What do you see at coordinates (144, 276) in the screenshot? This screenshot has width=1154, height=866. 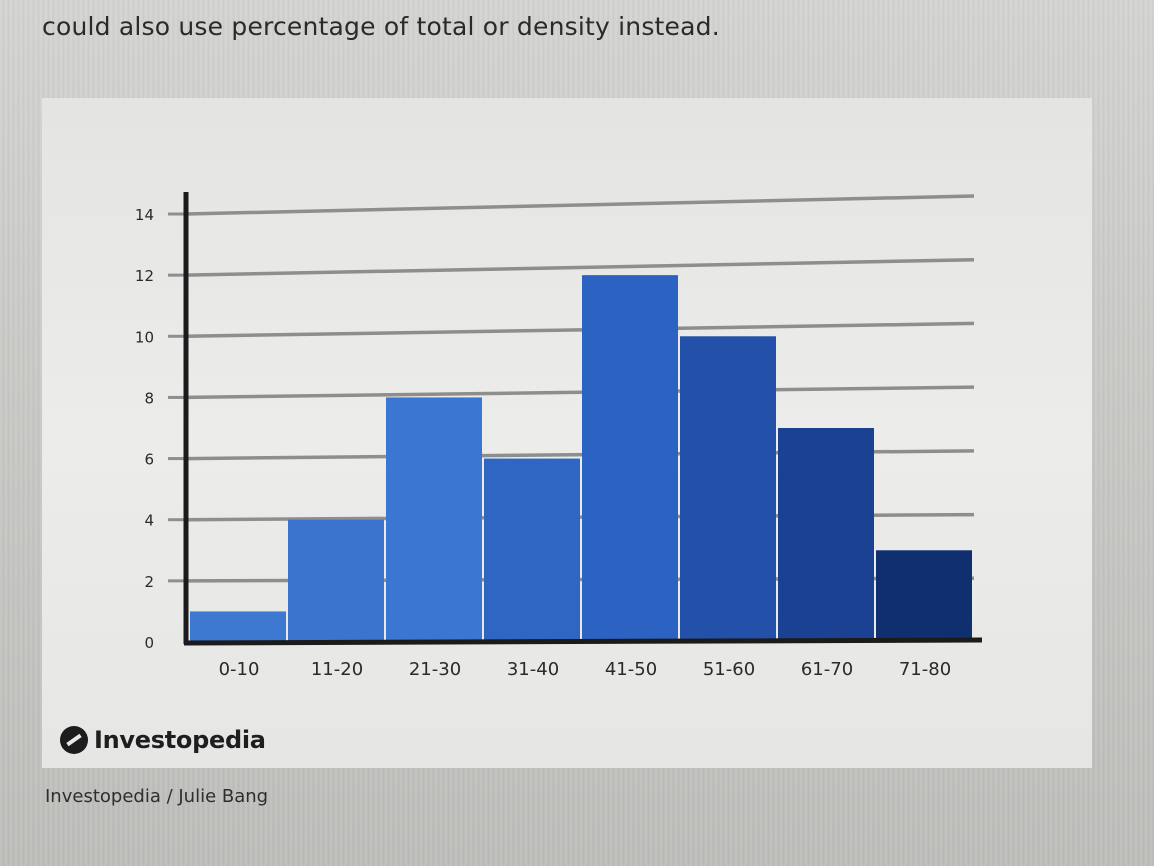 I see `y-tick-label: 12` at bounding box center [144, 276].